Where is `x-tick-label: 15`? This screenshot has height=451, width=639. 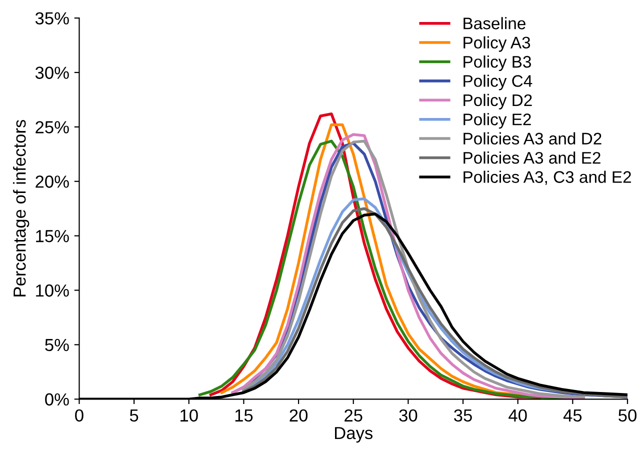 x-tick-label: 15 is located at coordinates (244, 415).